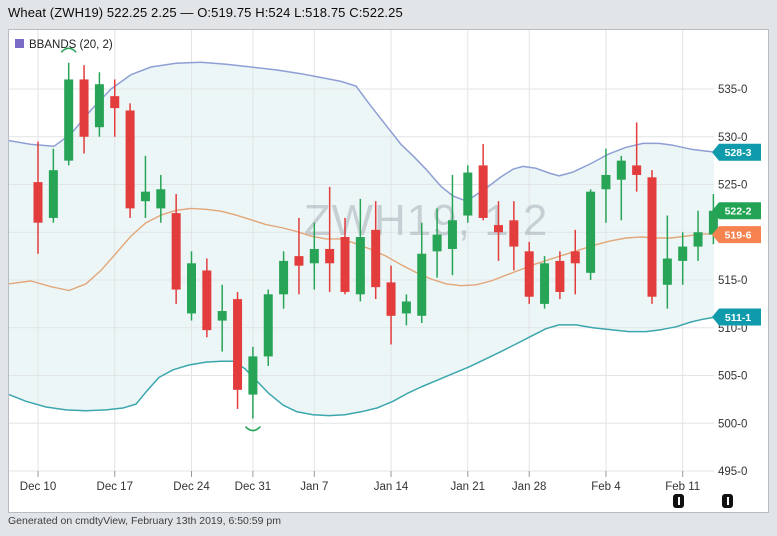  I want to click on bband-middle-line, so click(362, 249).